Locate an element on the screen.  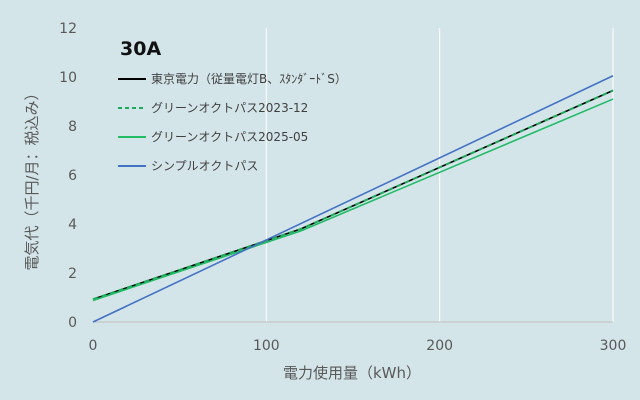
chart-title: 30A is located at coordinates (140, 49).